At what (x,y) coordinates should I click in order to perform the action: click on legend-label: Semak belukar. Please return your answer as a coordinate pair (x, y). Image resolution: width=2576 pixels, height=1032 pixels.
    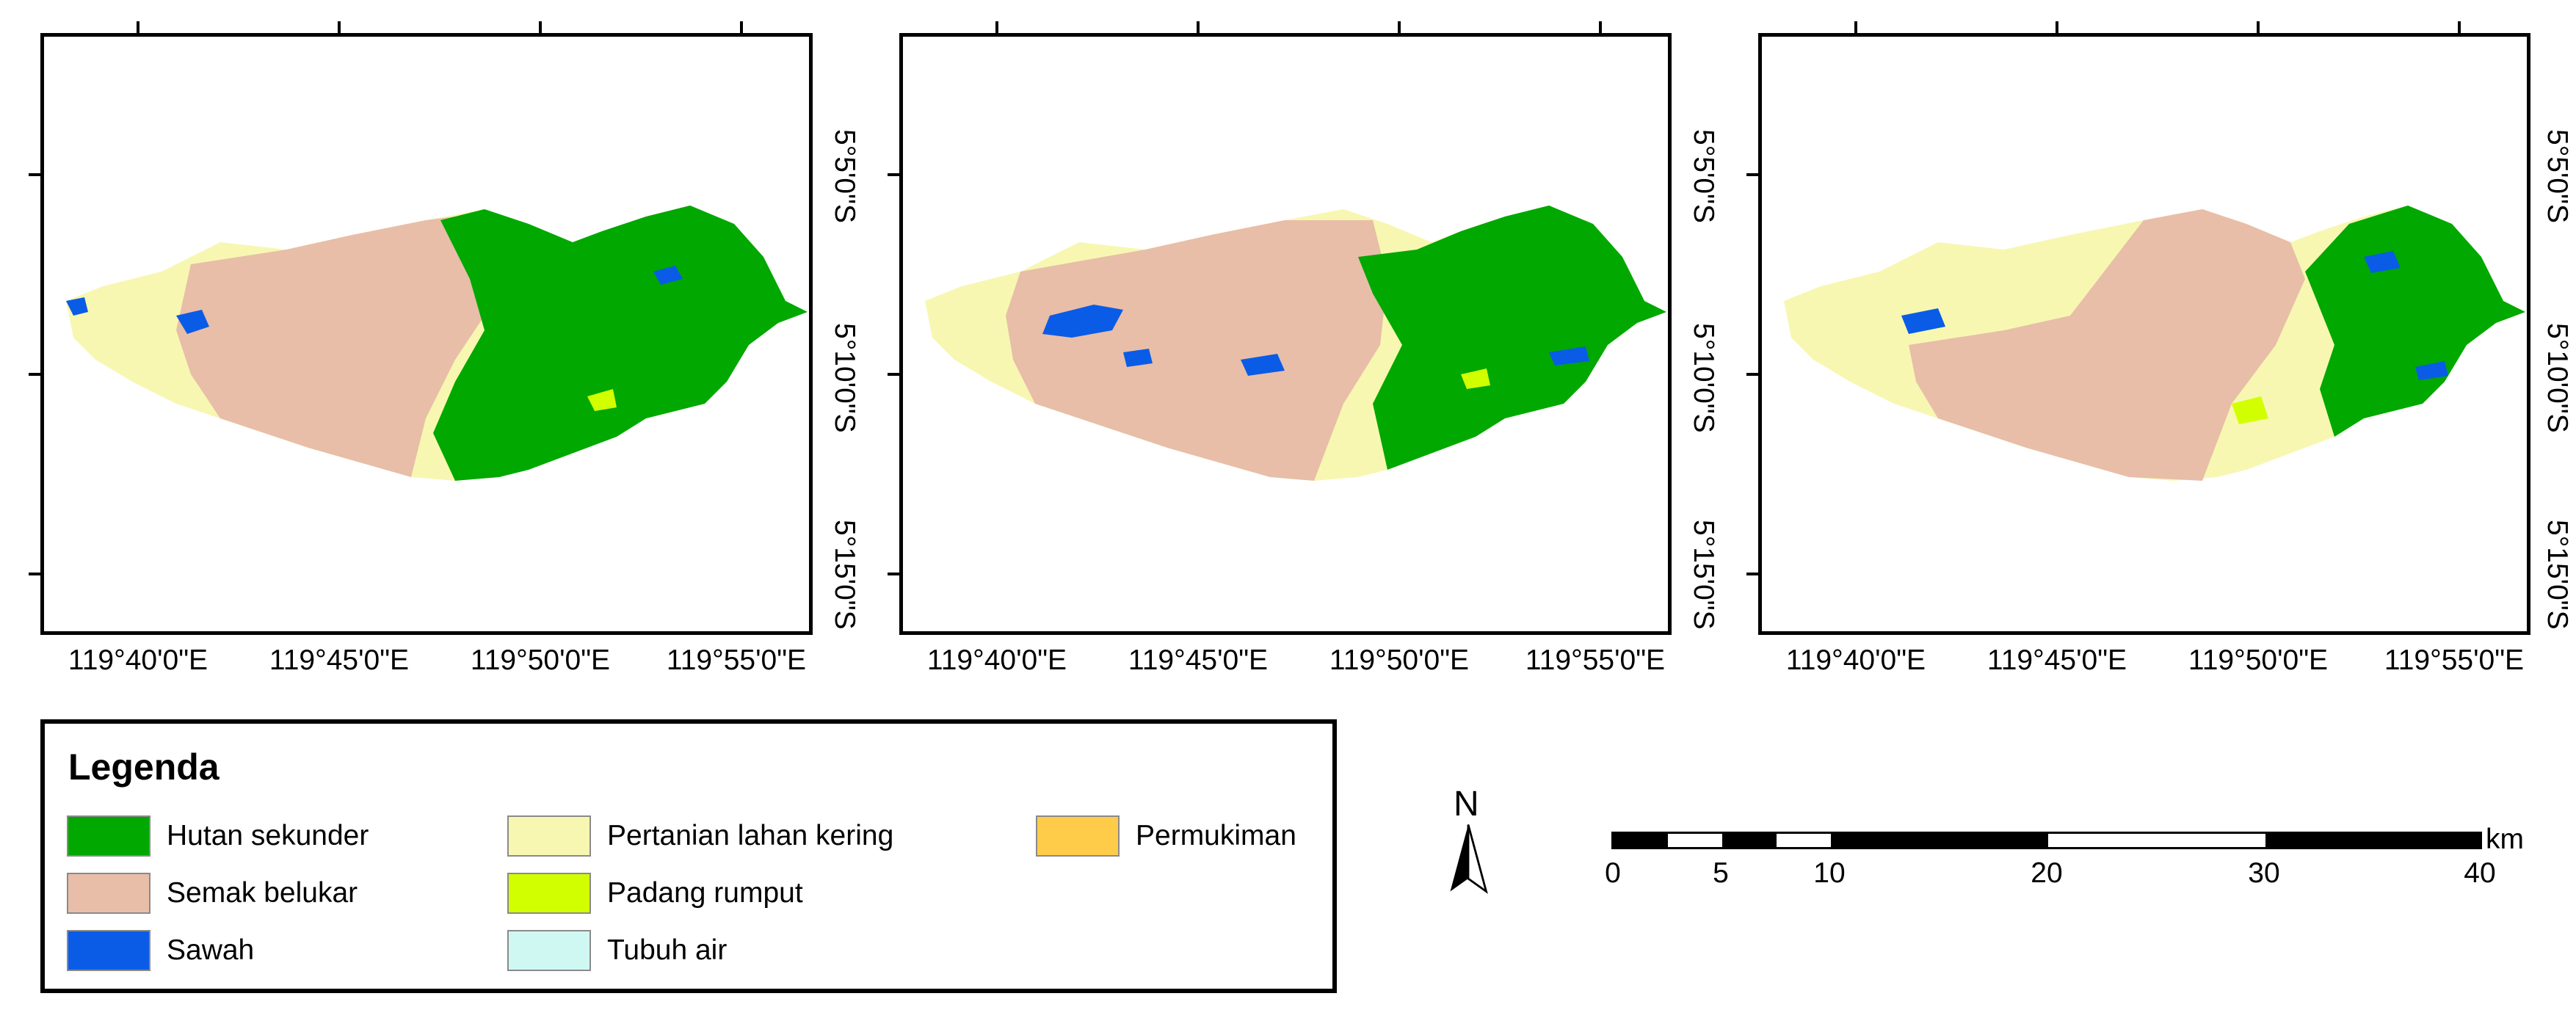
    Looking at the image, I should click on (262, 893).